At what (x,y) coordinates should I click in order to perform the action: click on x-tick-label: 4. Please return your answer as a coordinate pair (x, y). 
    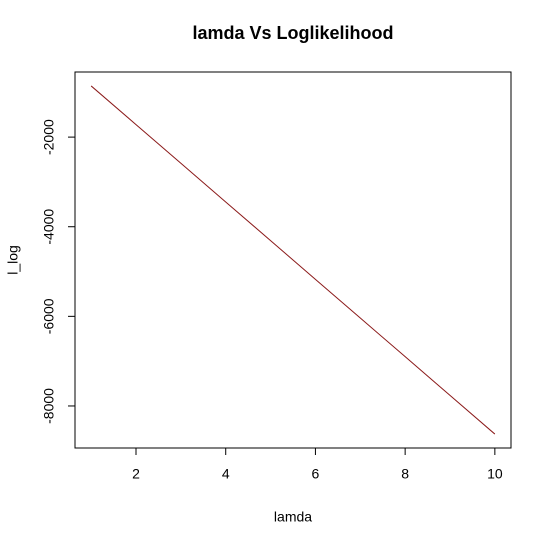
    Looking at the image, I should click on (226, 474).